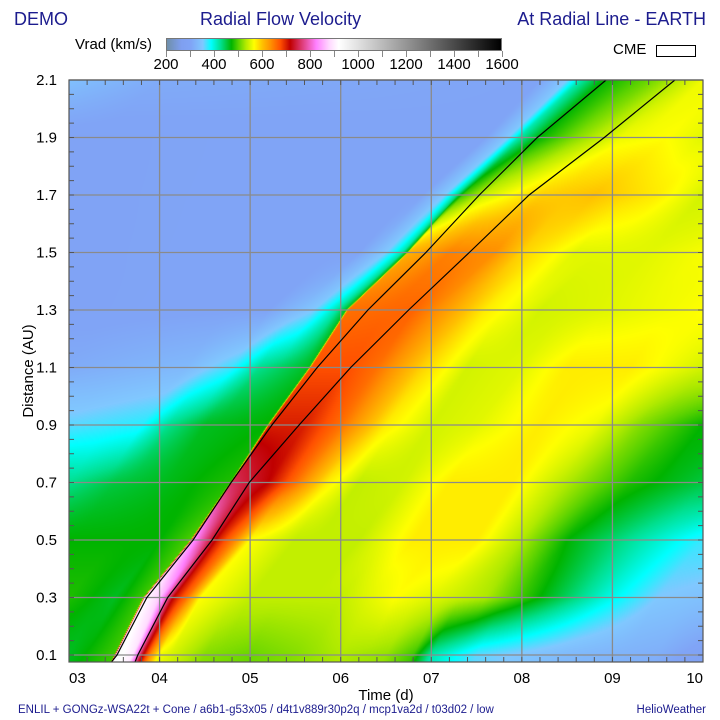 Image resolution: width=720 pixels, height=720 pixels. Describe the element at coordinates (522, 678) in the screenshot. I see `x-tick-label: 08` at that location.